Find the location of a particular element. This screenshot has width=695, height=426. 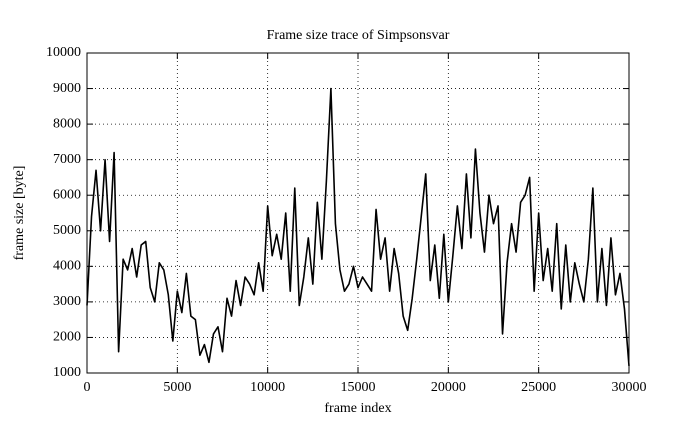

y-tick-label: 9000 is located at coordinates (67, 88).